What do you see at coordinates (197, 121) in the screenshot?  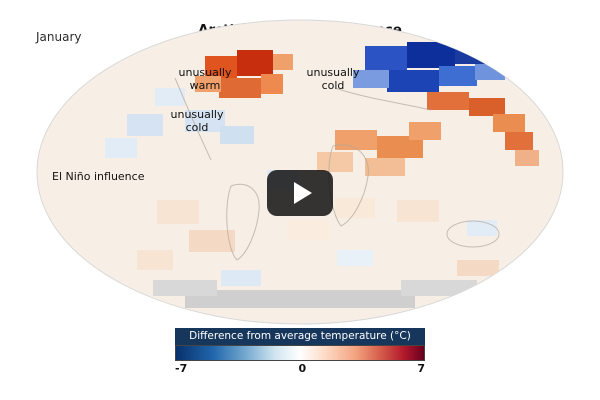 I see `annotation-unusually-cold-west: unusually cold` at bounding box center [197, 121].